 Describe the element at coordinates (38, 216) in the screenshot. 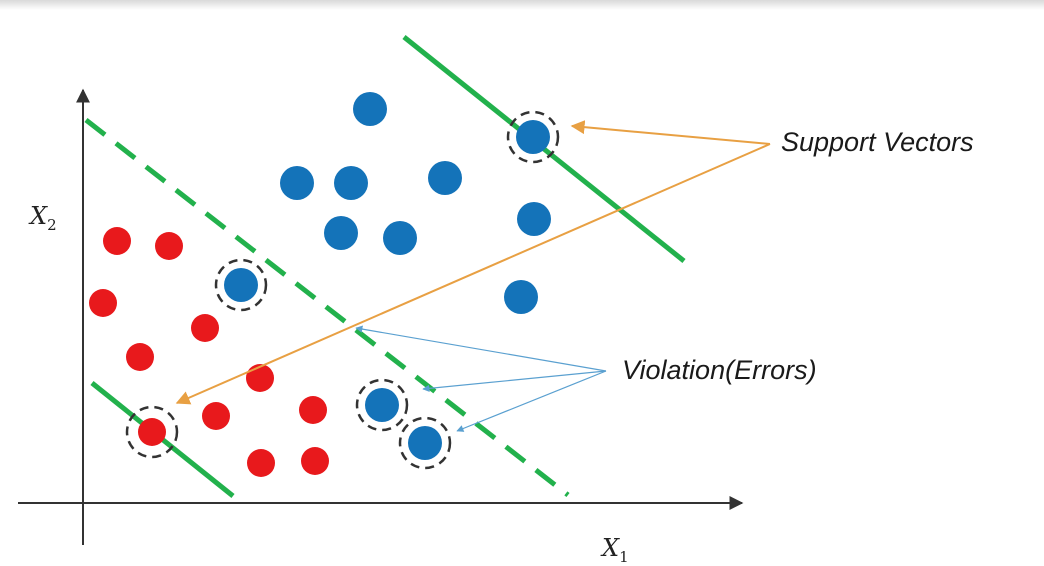

I see `y-axis-letter: X` at that location.